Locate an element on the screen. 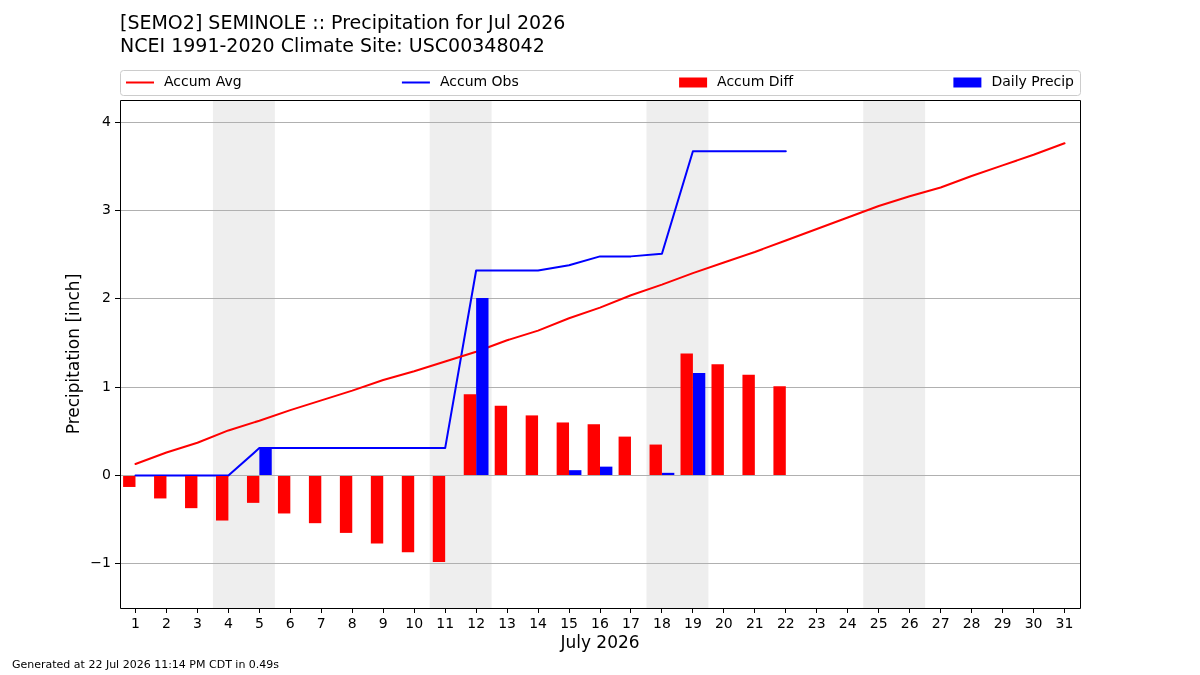 This screenshot has height=675, width=1200. y-tick-label: 1 is located at coordinates (106, 385).